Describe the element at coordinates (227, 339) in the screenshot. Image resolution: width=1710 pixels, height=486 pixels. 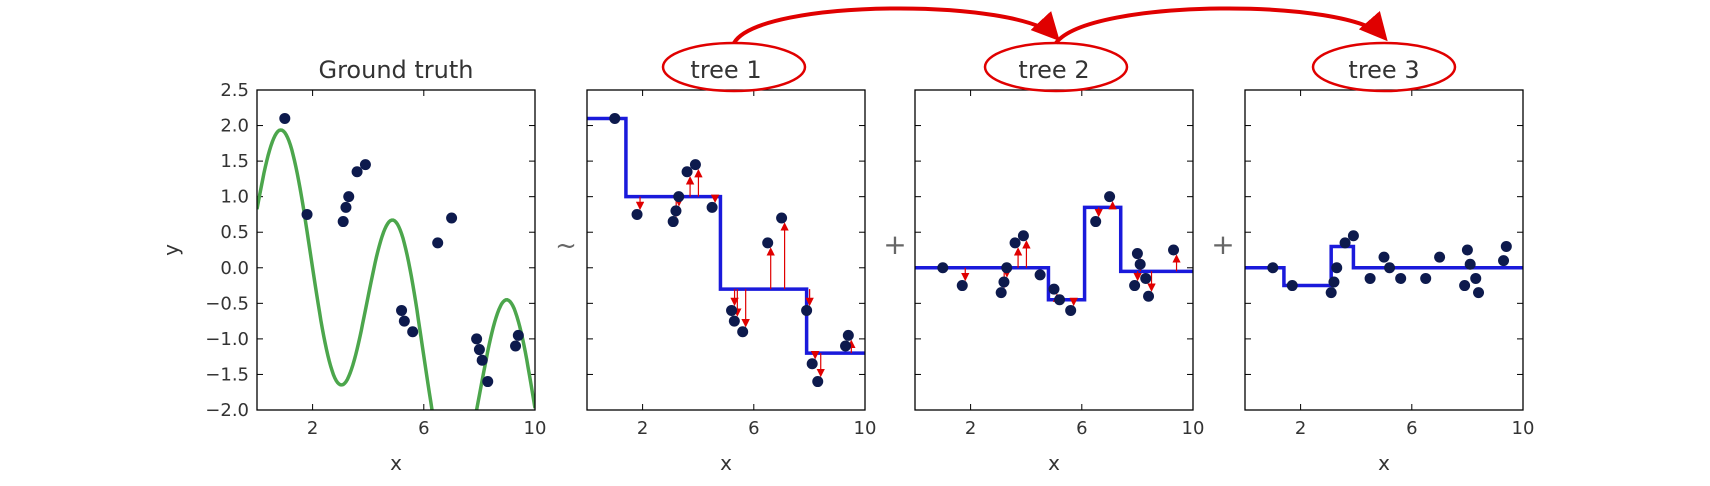
I see `y-tick-label: −1.0` at that location.